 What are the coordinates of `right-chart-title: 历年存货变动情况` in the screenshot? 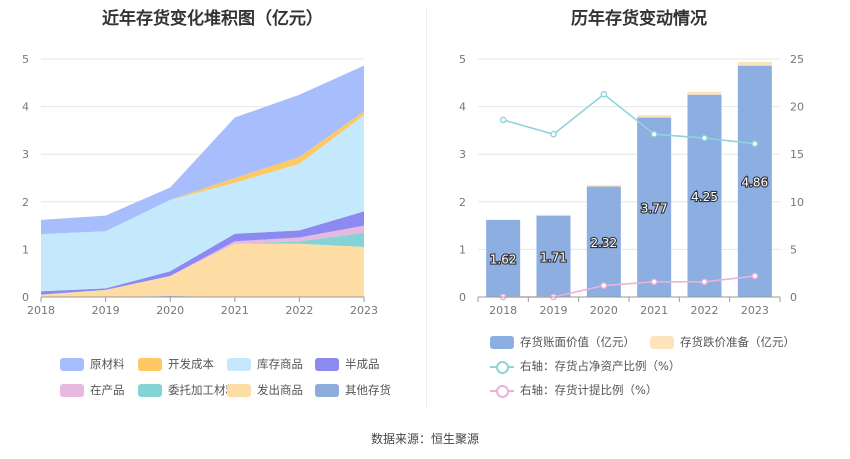 It's located at (639, 19).